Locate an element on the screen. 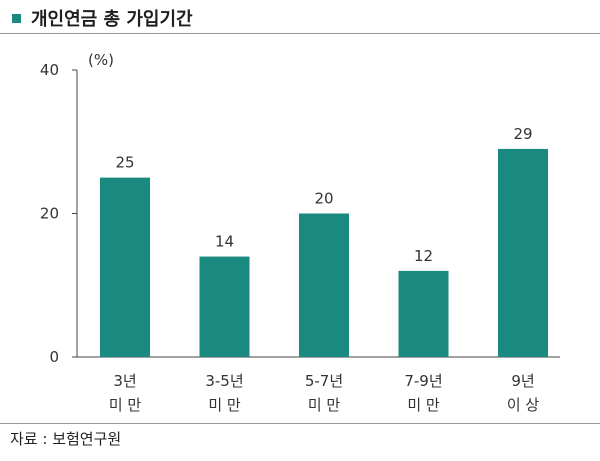 This screenshot has width=600, height=461. y-tick-label: 0 is located at coordinates (54, 357).